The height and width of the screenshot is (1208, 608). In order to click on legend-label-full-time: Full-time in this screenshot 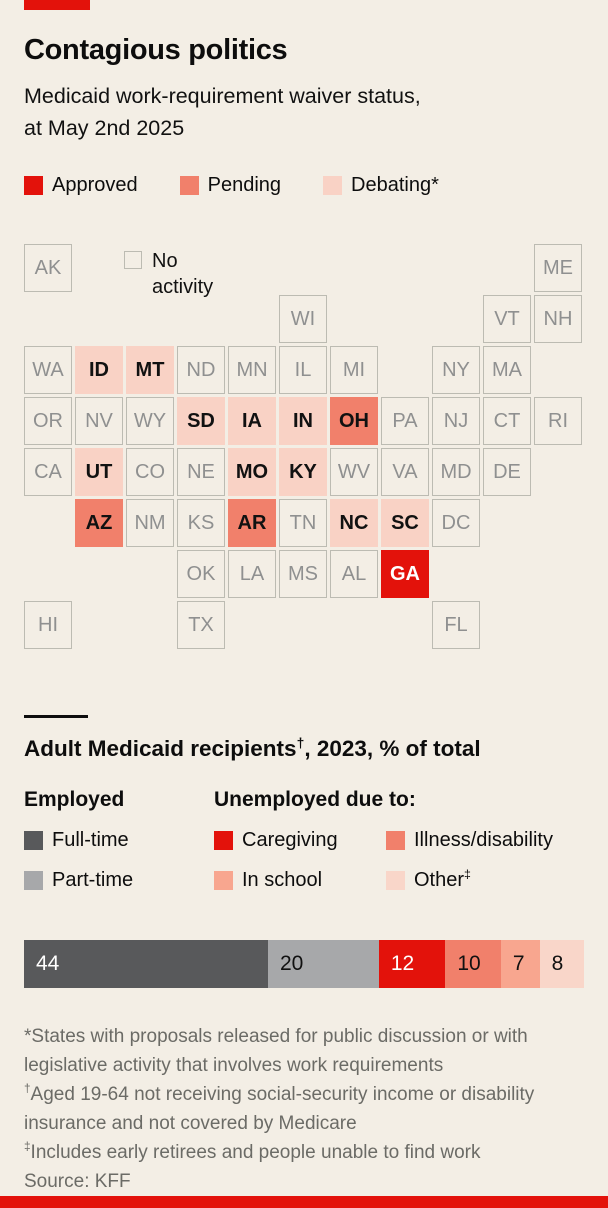, I will do `click(90, 840)`.